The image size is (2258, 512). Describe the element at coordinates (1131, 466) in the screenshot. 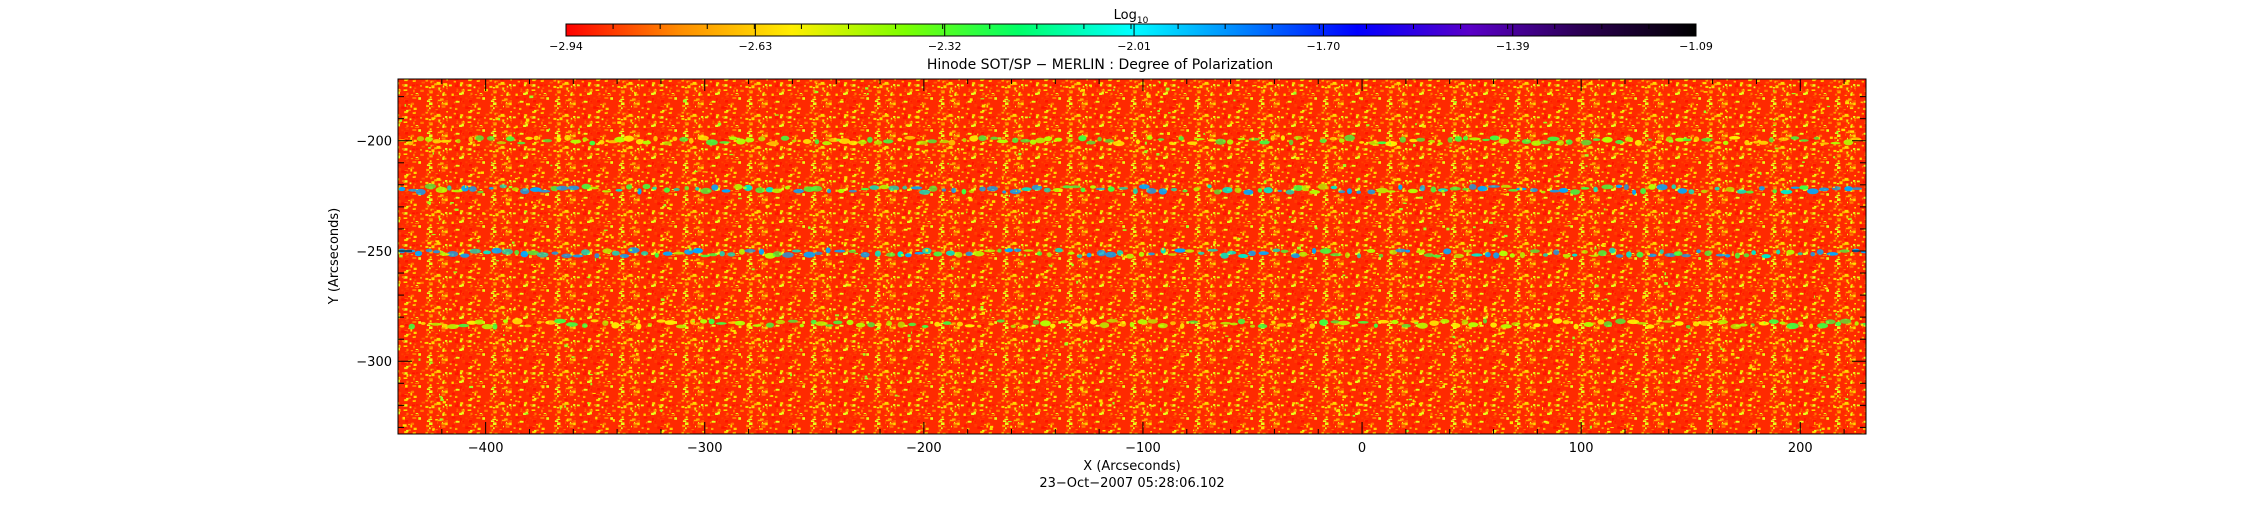

I see `x-axis-label: X (Arcseconds)` at that location.